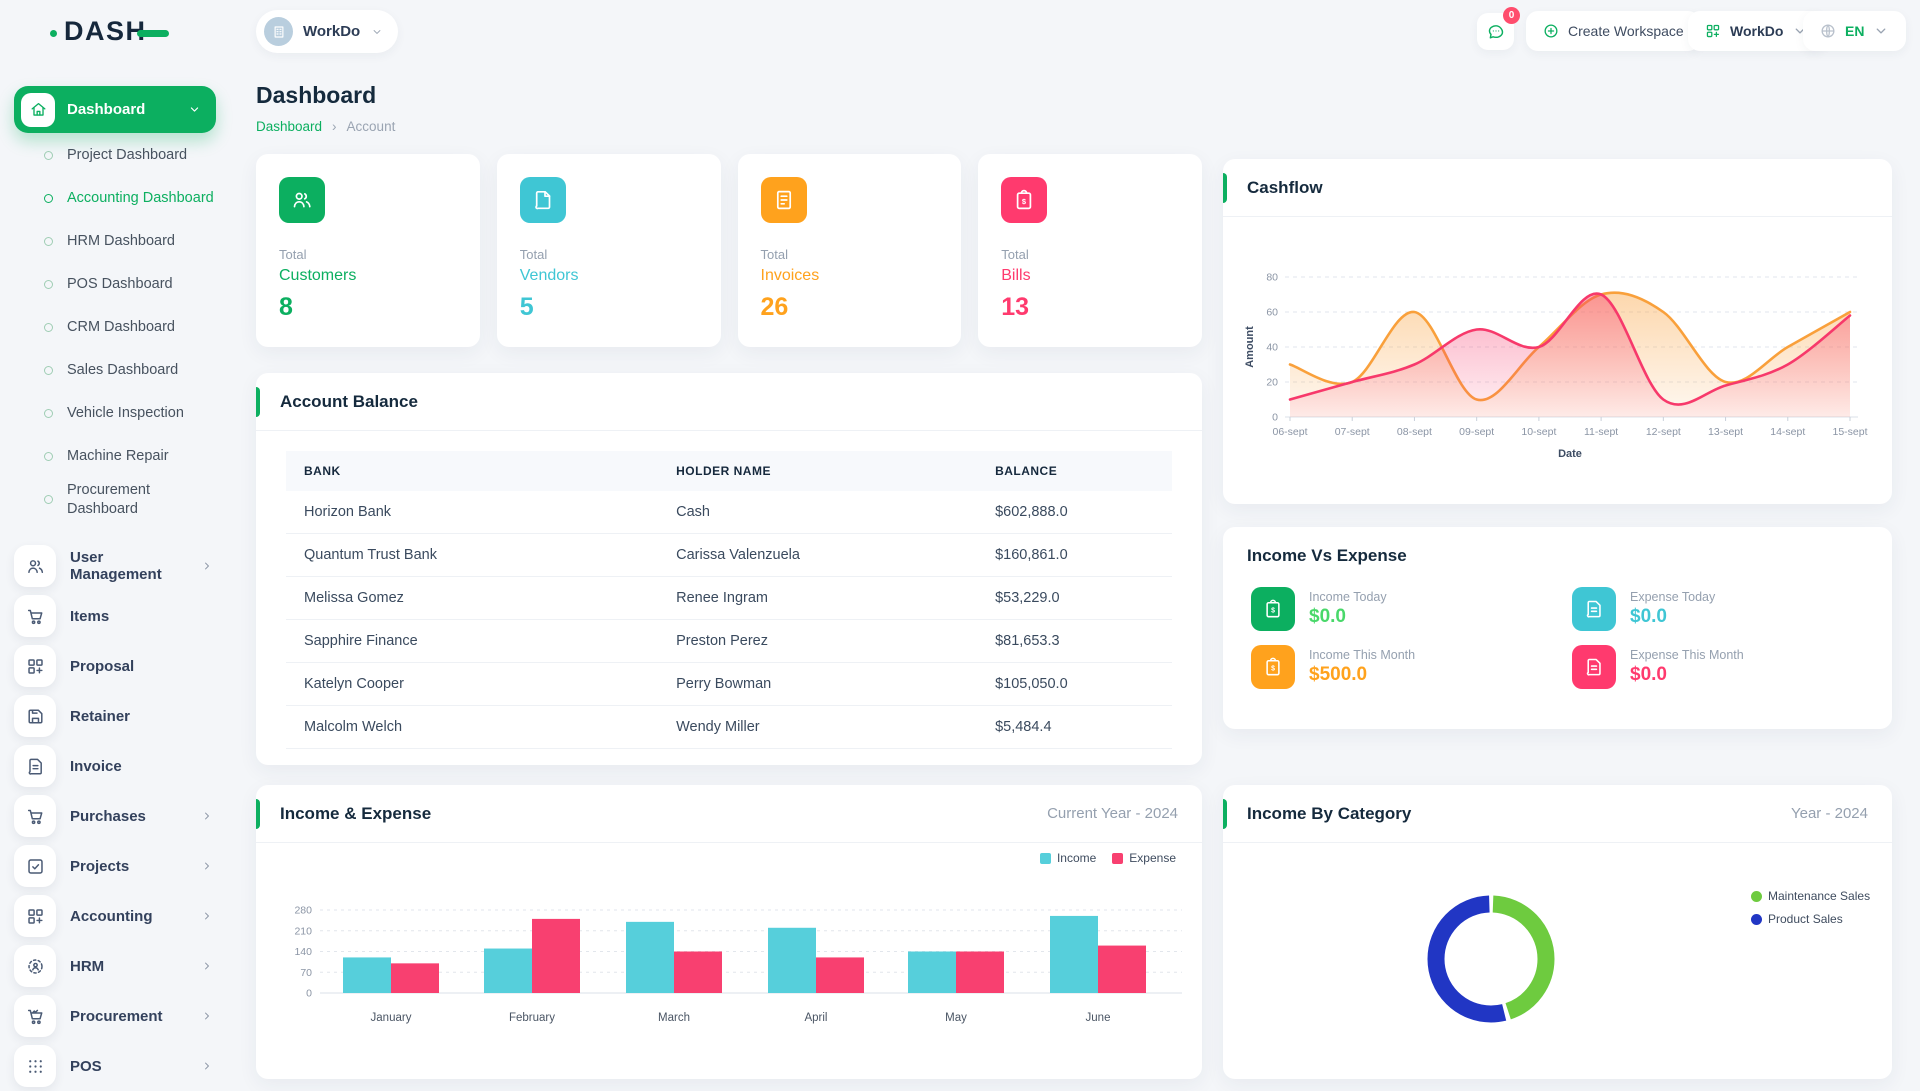  What do you see at coordinates (35, 1016) in the screenshot?
I see `cart-chart-icon` at bounding box center [35, 1016].